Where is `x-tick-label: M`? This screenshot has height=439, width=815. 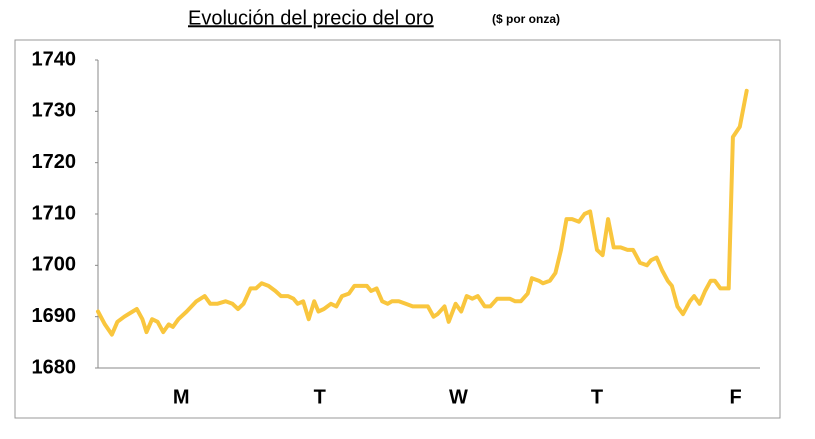
x-tick-label: M is located at coordinates (181, 397).